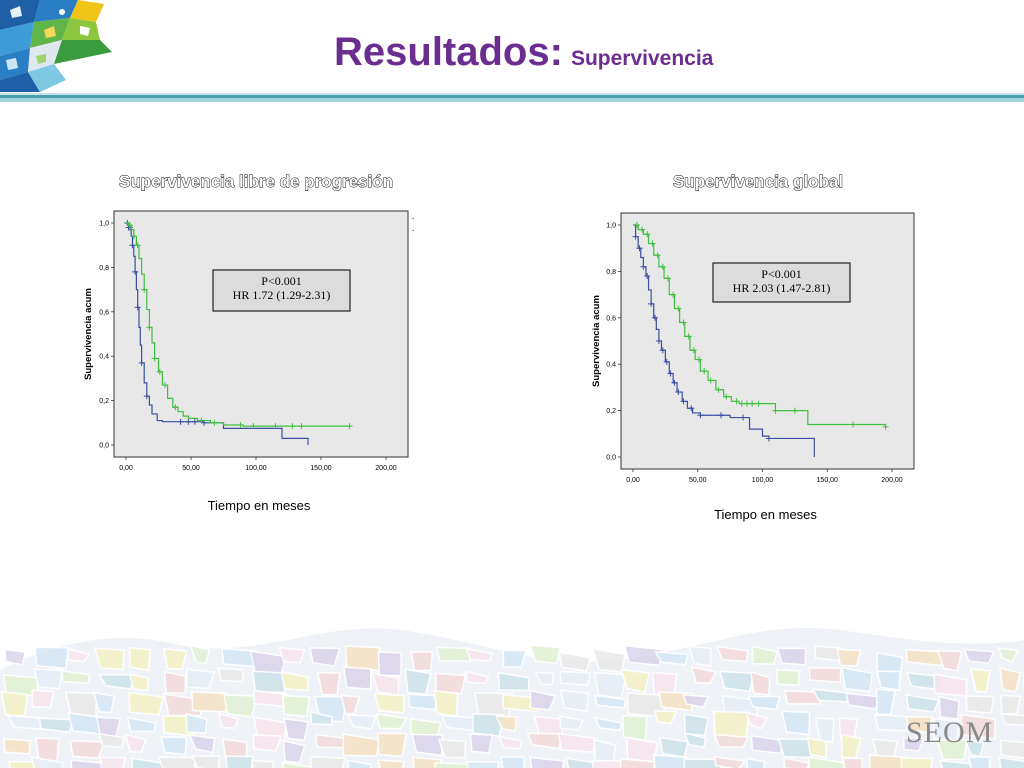 The width and height of the screenshot is (1024, 768). I want to click on y-tick-label: 0,0, so click(104, 446).